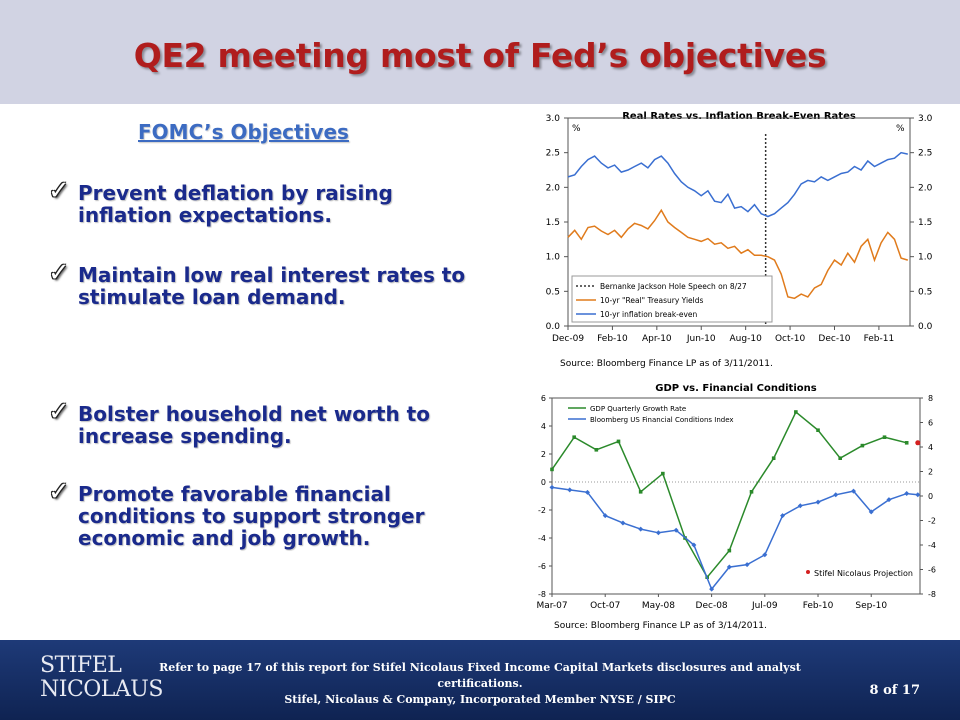  Describe the element at coordinates (764, 606) in the screenshot. I see `x-tick-label: Jul-09` at that location.